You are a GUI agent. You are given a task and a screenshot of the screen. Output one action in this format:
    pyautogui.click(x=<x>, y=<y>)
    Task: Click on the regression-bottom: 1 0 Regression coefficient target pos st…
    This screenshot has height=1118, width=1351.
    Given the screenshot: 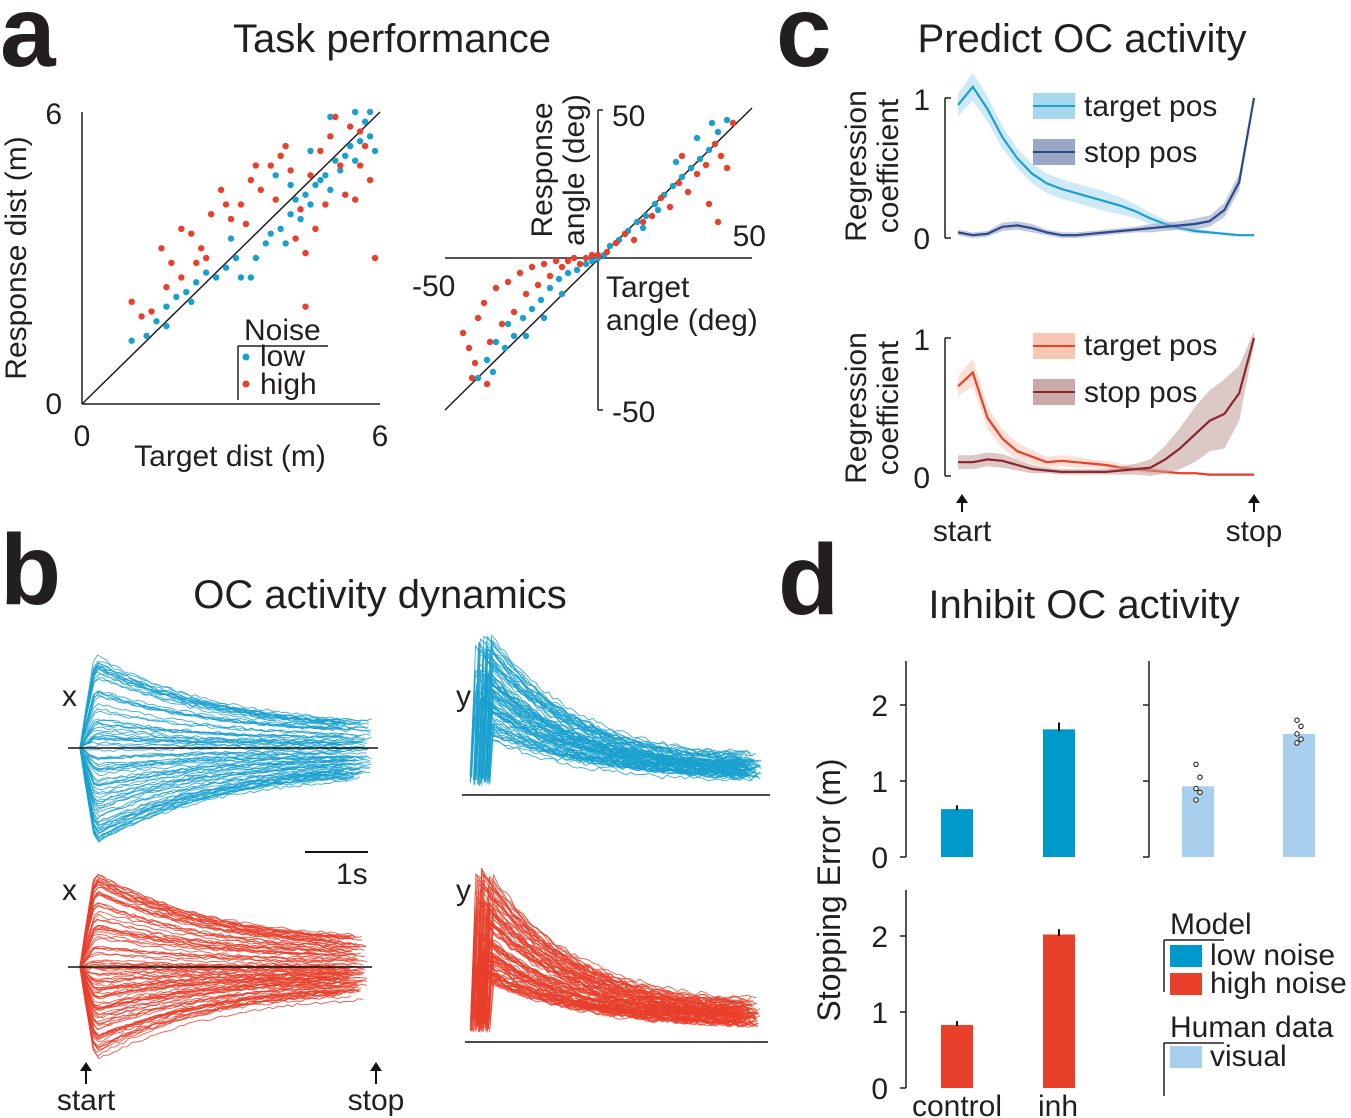 What is the action you would take?
    pyautogui.click(x=1061, y=436)
    